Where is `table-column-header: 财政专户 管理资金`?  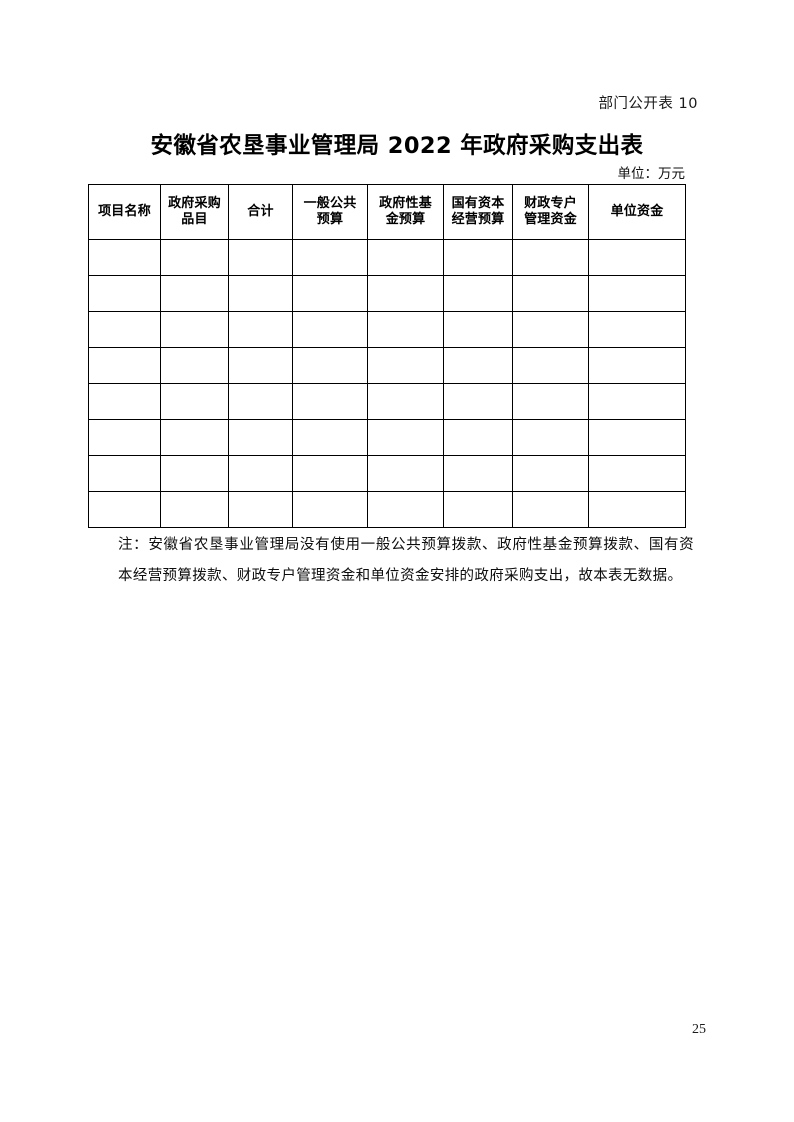 table-column-header: 财政专户 管理资金 is located at coordinates (550, 212).